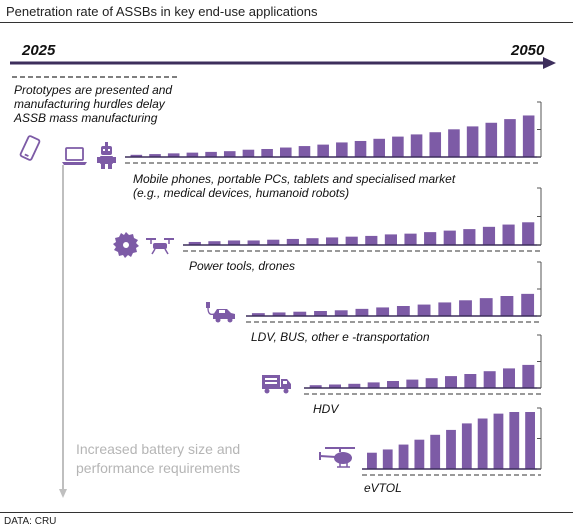  I want to click on saw-blade-icon, so click(126, 245).